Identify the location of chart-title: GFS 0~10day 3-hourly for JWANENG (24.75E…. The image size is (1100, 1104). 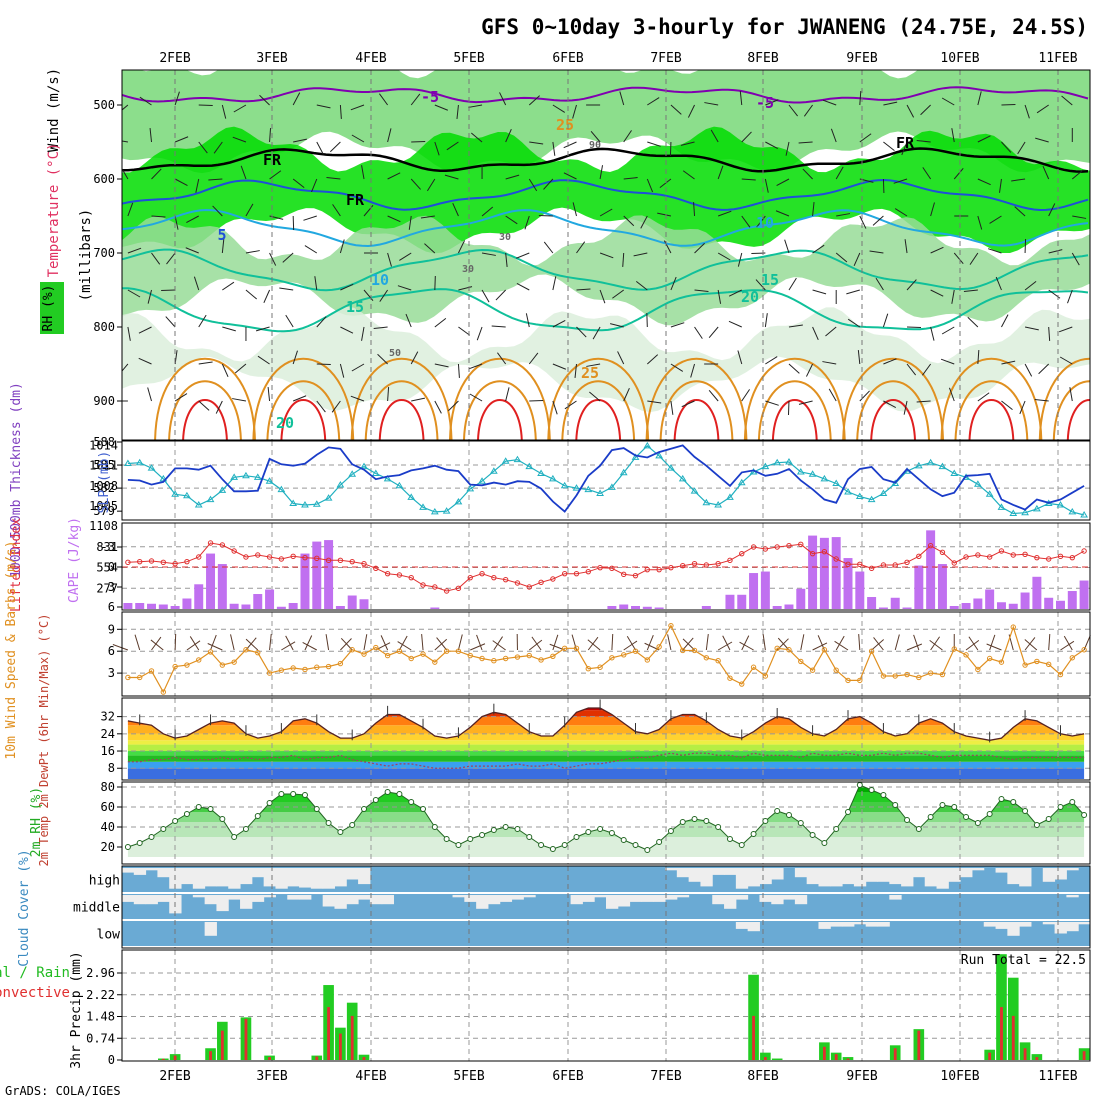
(784, 27).